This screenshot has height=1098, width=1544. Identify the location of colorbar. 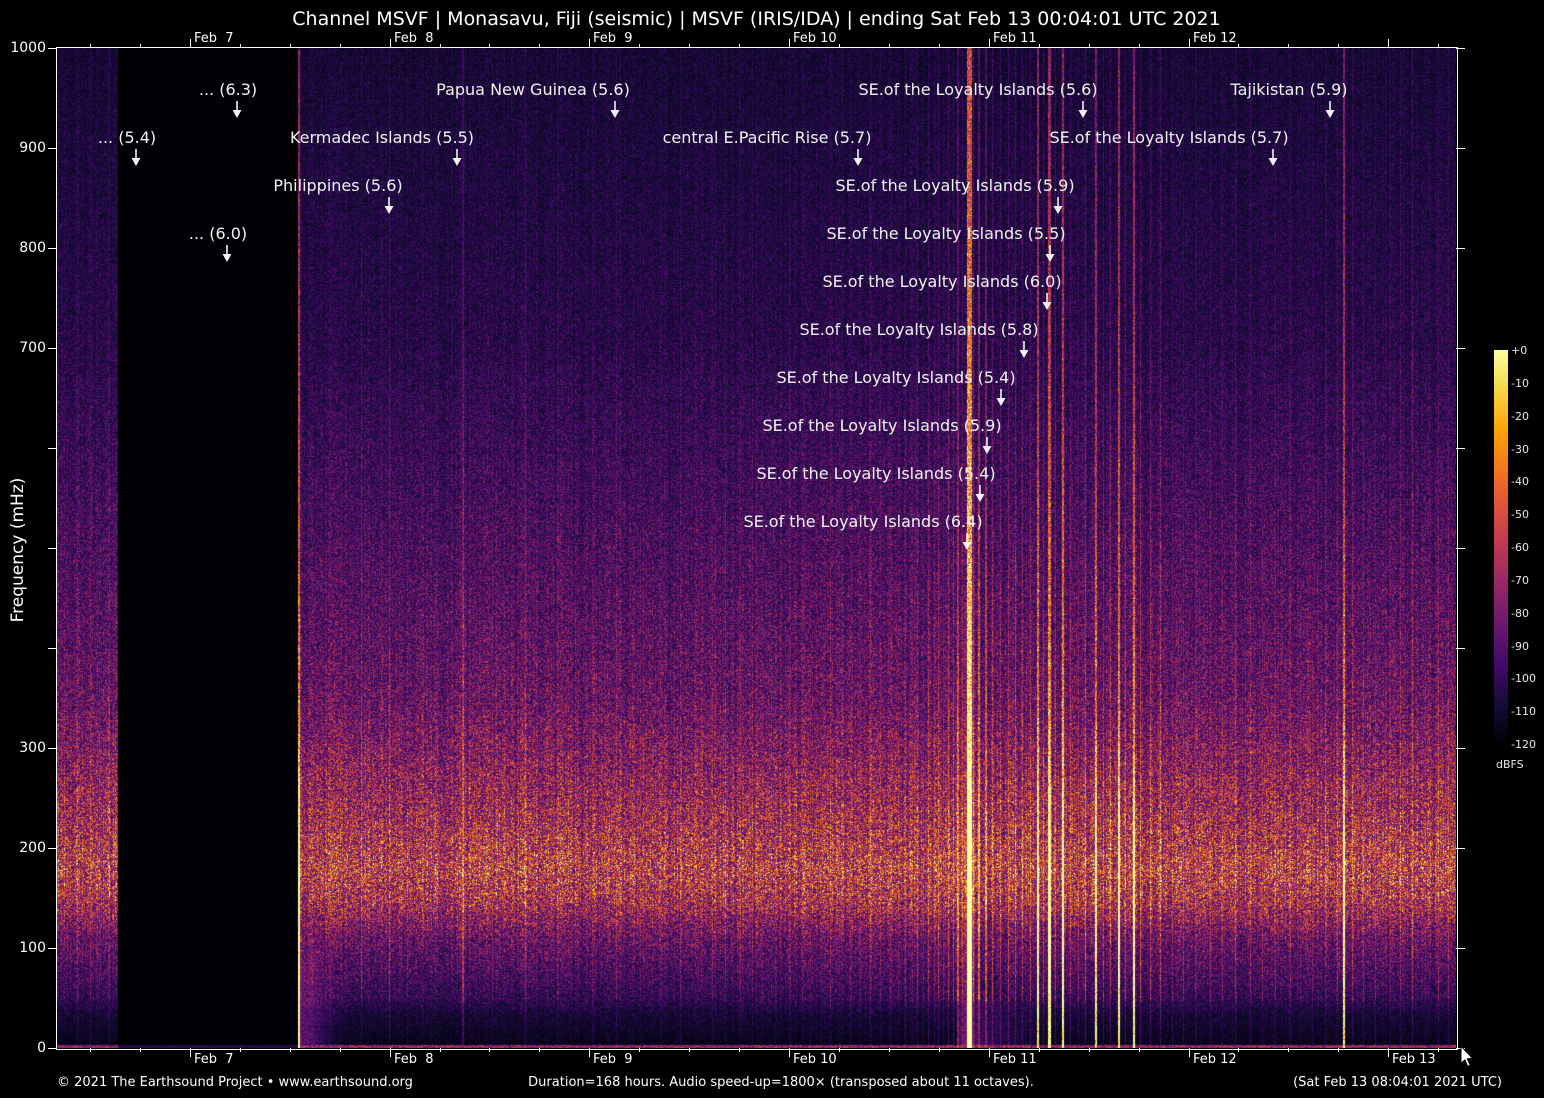
(1501, 547).